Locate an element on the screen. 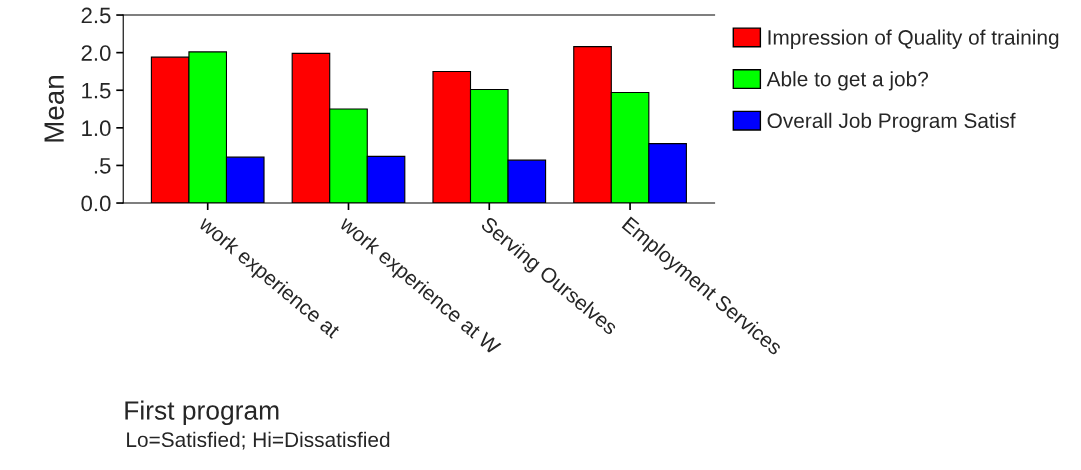 This screenshot has height=470, width=1081. text: Lo=Satisfied; Hi=Dissatisfied is located at coordinates (258, 440).